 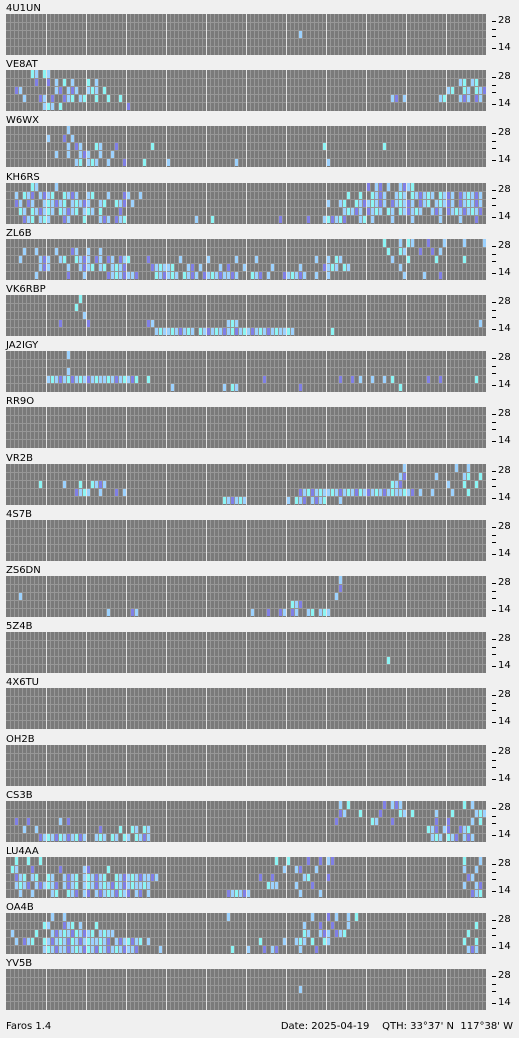 What do you see at coordinates (22, 346) in the screenshot?
I see `beacon-callsign: JA2IGY` at bounding box center [22, 346].